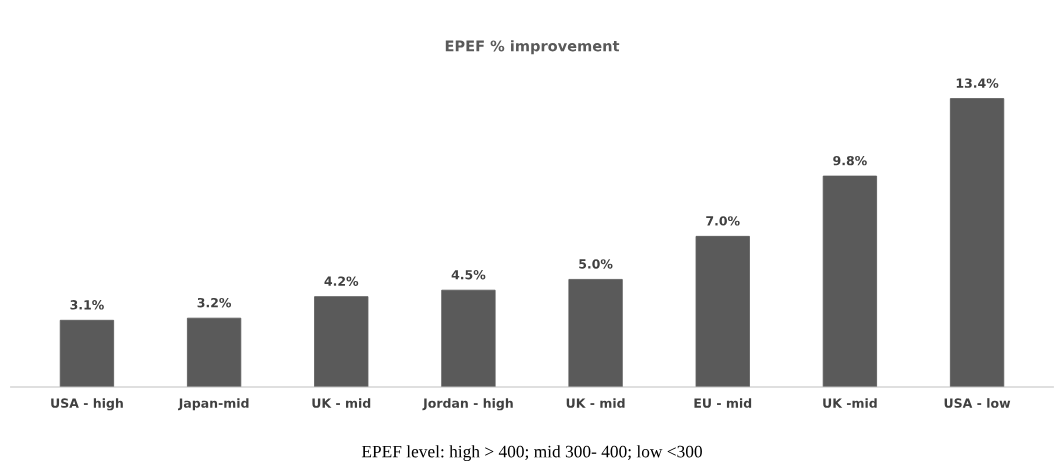 This screenshot has width=1064, height=472. I want to click on x-tick-label: EU - mid, so click(723, 403).